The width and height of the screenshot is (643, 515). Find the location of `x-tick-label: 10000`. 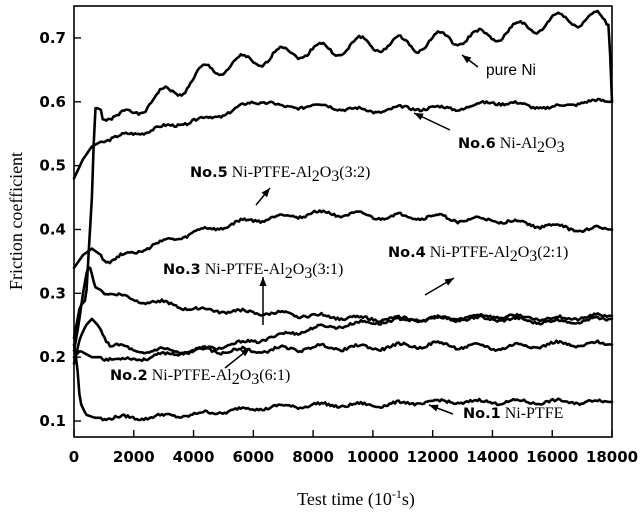

x-tick-label: 10000 is located at coordinates (373, 457).